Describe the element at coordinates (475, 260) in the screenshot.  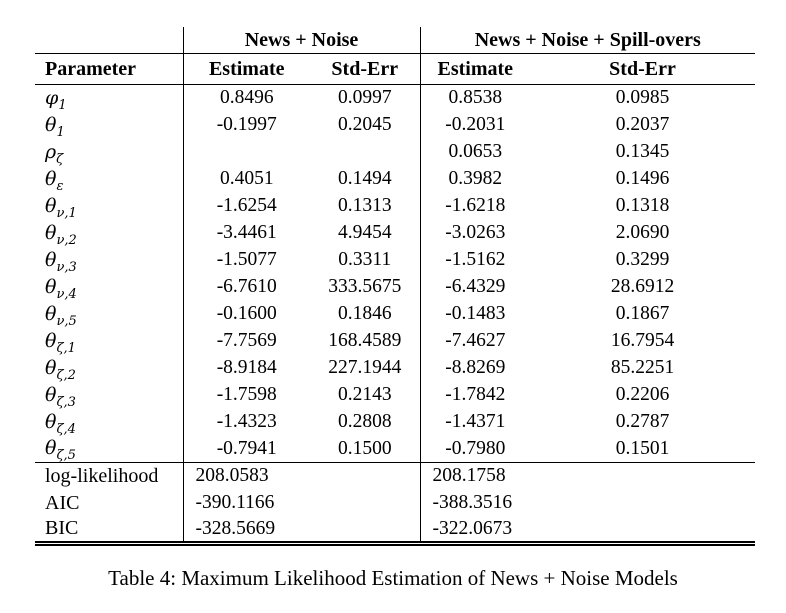
I see `m2-estimate: -1.5162` at that location.